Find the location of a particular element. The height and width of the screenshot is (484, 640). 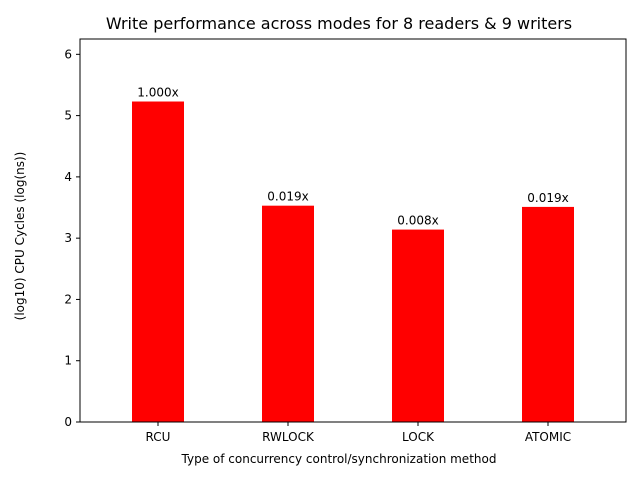

y-axis-label: (log10) CPU Cycles (log(ns)) is located at coordinates (20, 236).